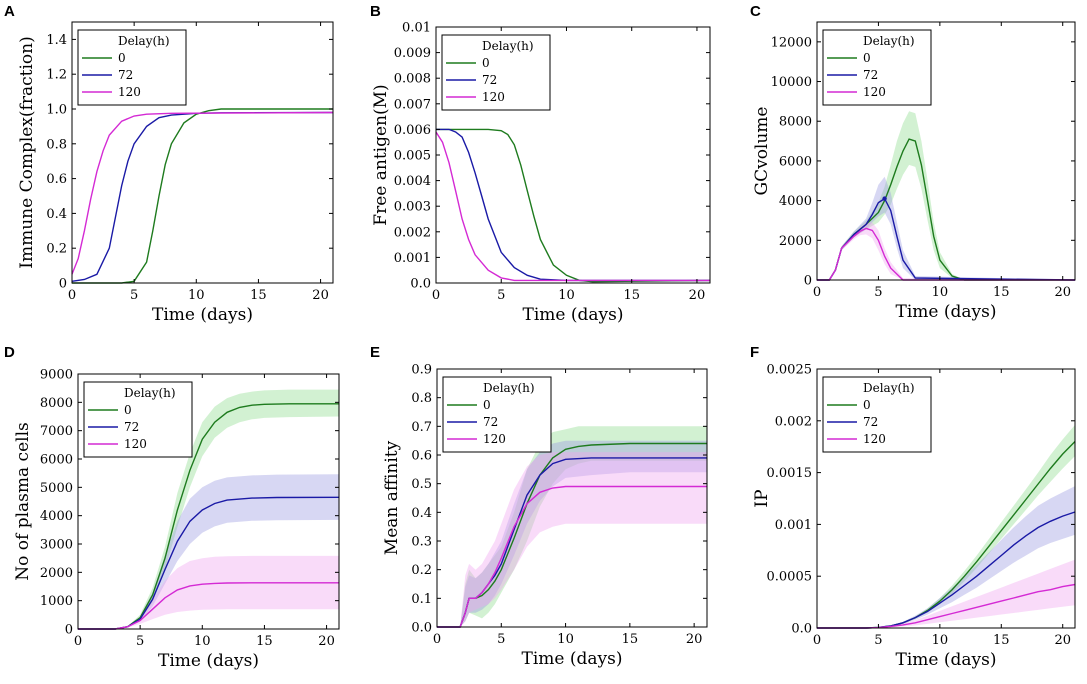 This screenshot has height=684, width=1087. Describe the element at coordinates (56, 110) in the screenshot. I see `y-tick-label: 1.0` at that location.